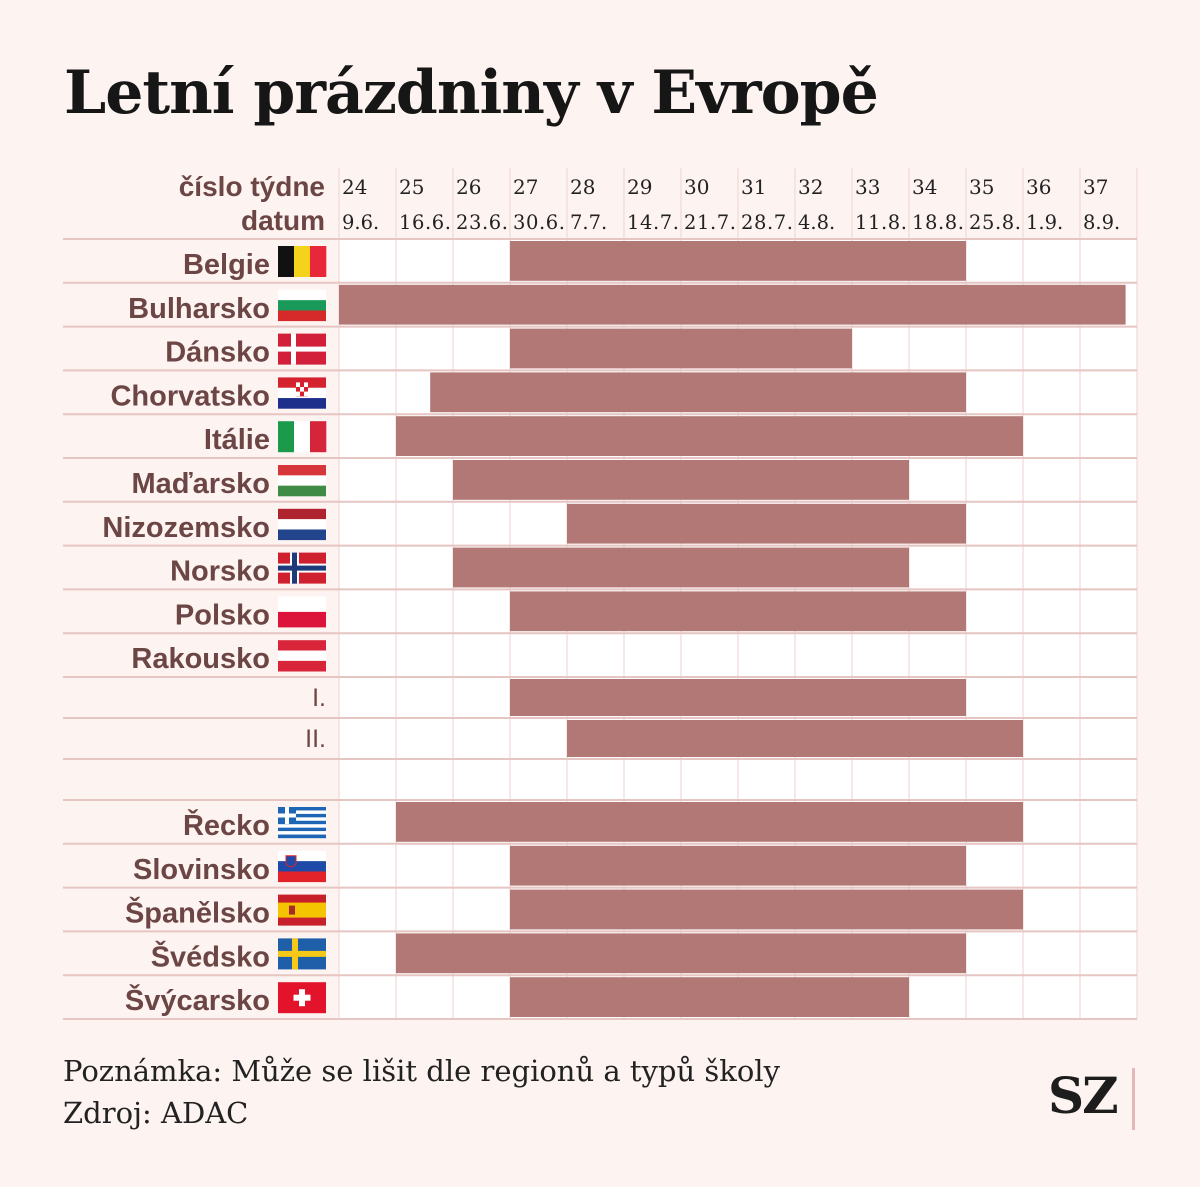 The width and height of the screenshot is (1200, 1187). Describe the element at coordinates (226, 825) in the screenshot. I see `row-label: Řecko` at that location.